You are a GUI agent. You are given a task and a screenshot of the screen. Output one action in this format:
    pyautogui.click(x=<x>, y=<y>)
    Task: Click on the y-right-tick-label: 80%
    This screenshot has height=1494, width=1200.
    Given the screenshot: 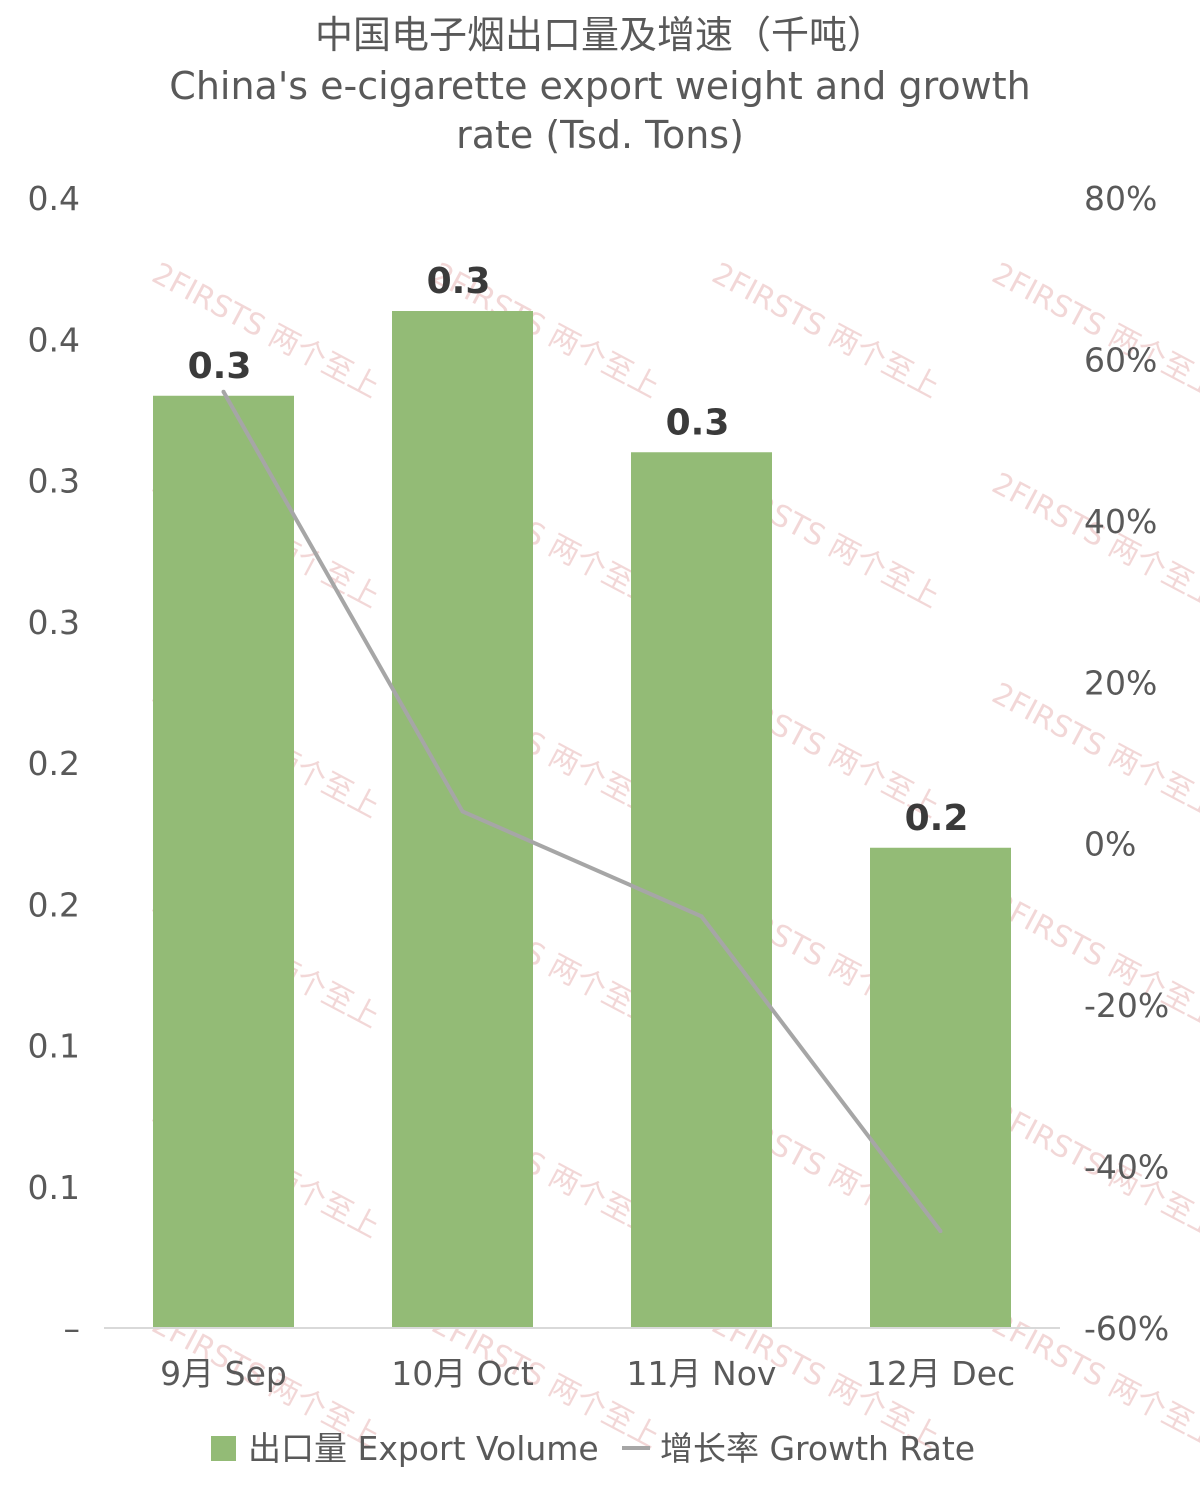 What is the action you would take?
    pyautogui.click(x=1120, y=198)
    